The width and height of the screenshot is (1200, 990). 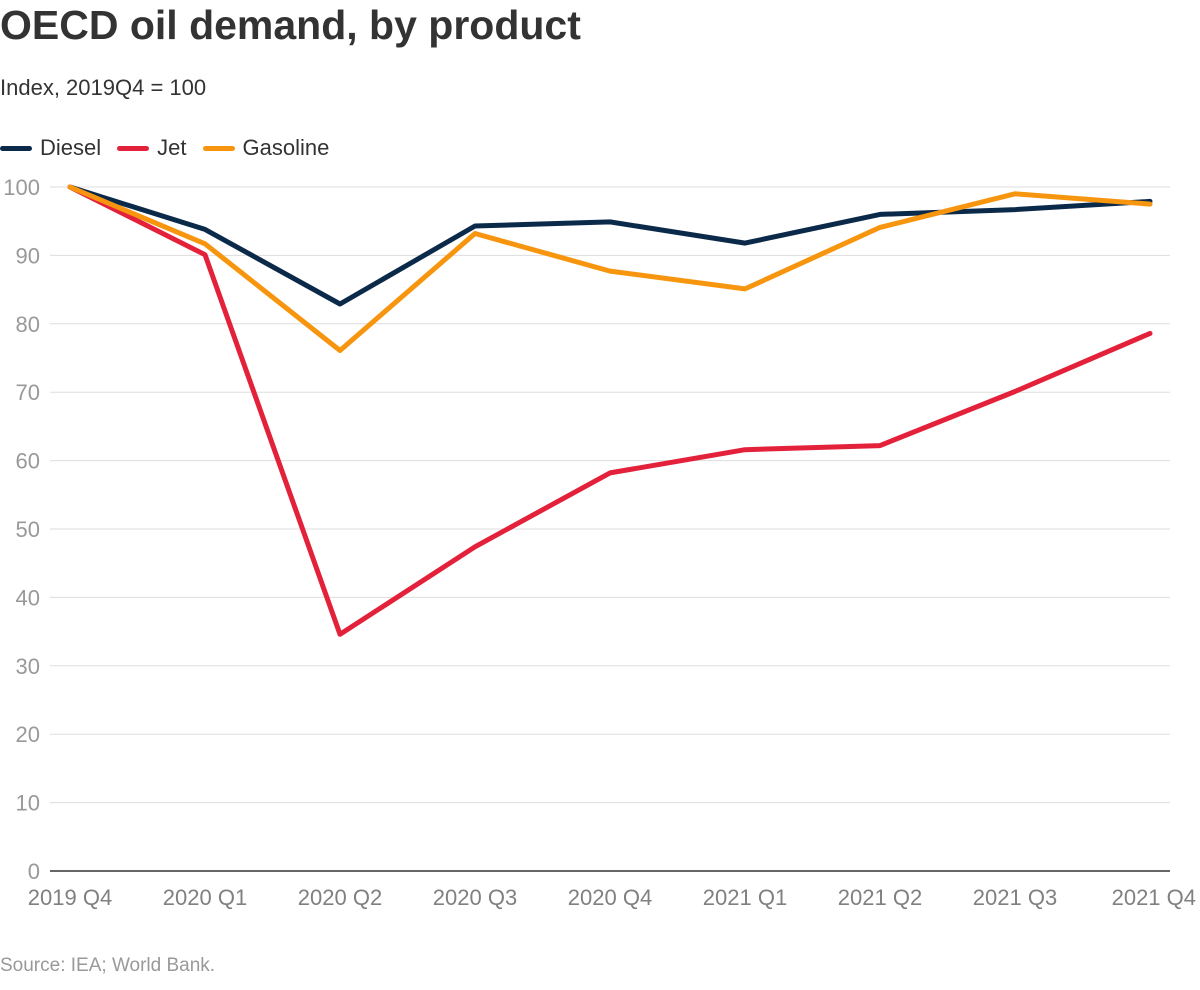 I want to click on chart-legend: Diesel Jet Gasoline, so click(x=172, y=148).